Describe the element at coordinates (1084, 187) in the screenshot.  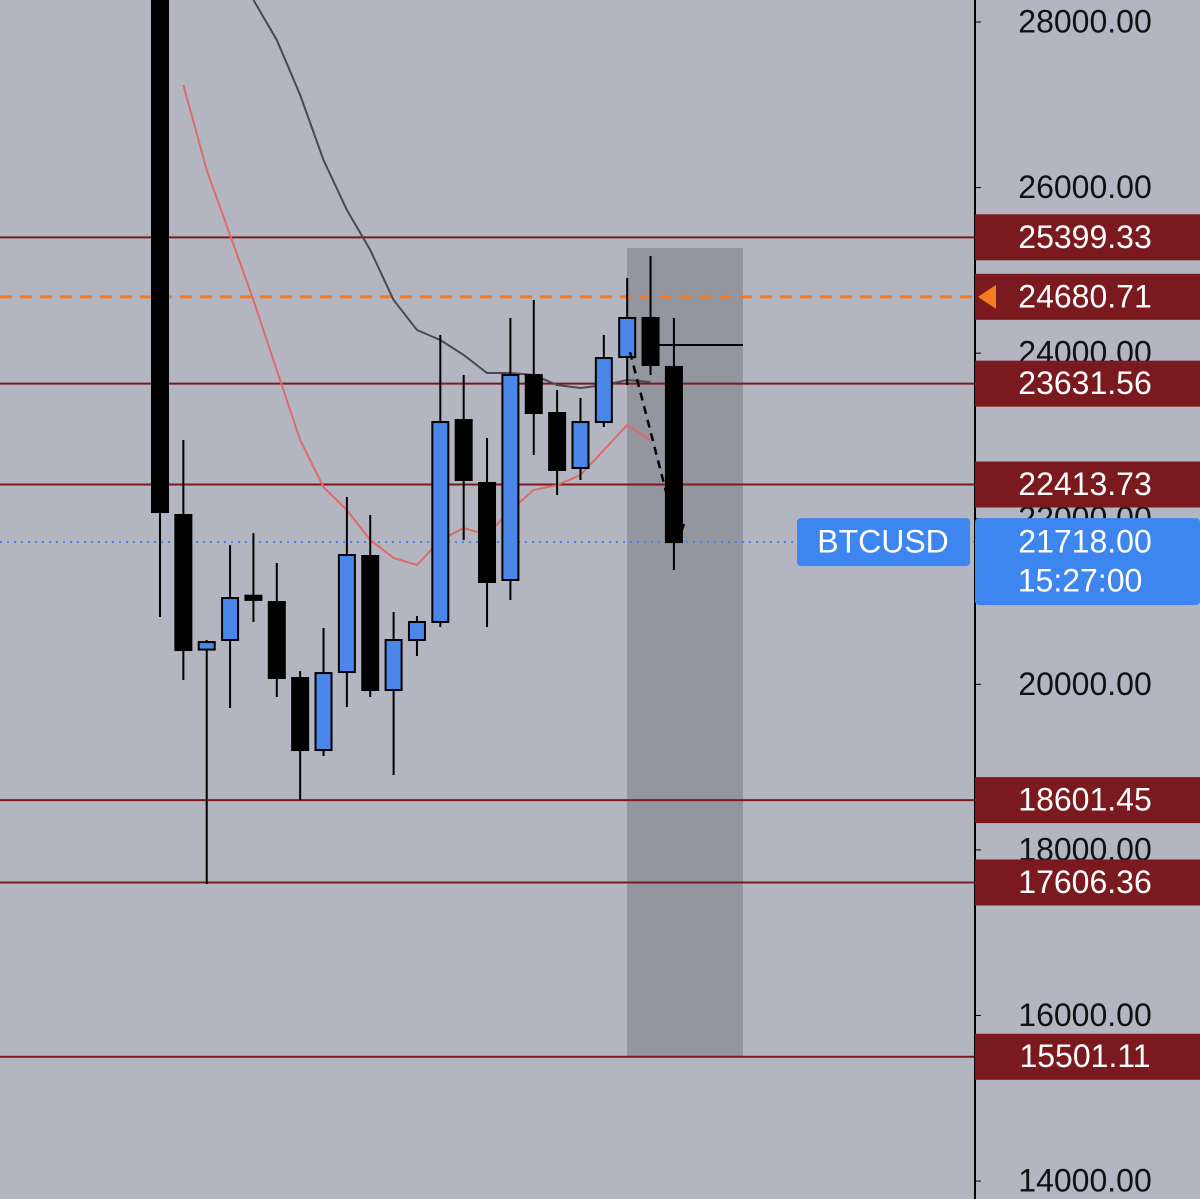
I see `y-tick-label: 26000.00` at that location.